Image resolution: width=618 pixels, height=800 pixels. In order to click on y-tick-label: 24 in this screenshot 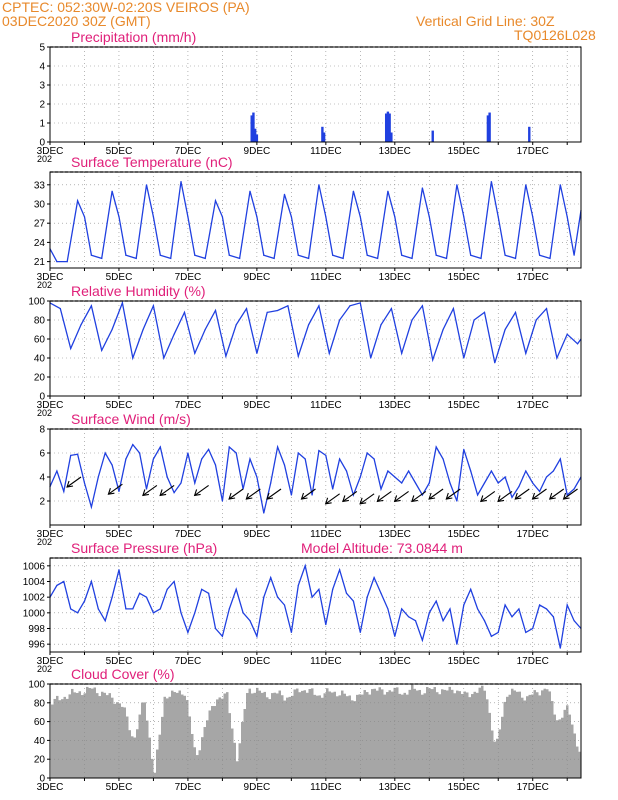, I will do `click(40, 243)`.